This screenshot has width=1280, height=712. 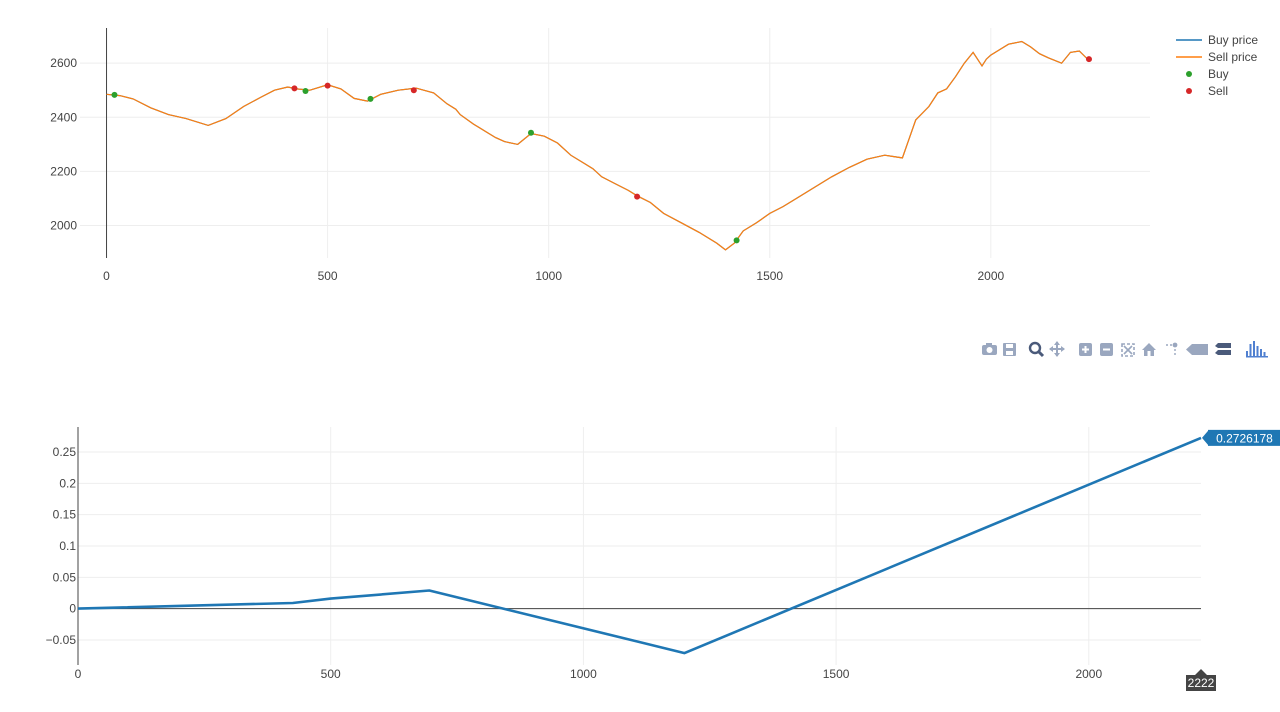 I want to click on hover-x-box, so click(x=1201, y=680).